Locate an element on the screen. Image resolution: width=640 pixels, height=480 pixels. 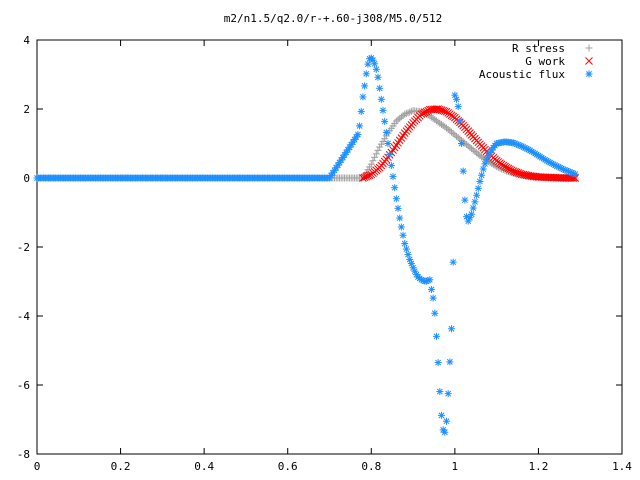
x-tick-label: 0.6 is located at coordinates (288, 466).